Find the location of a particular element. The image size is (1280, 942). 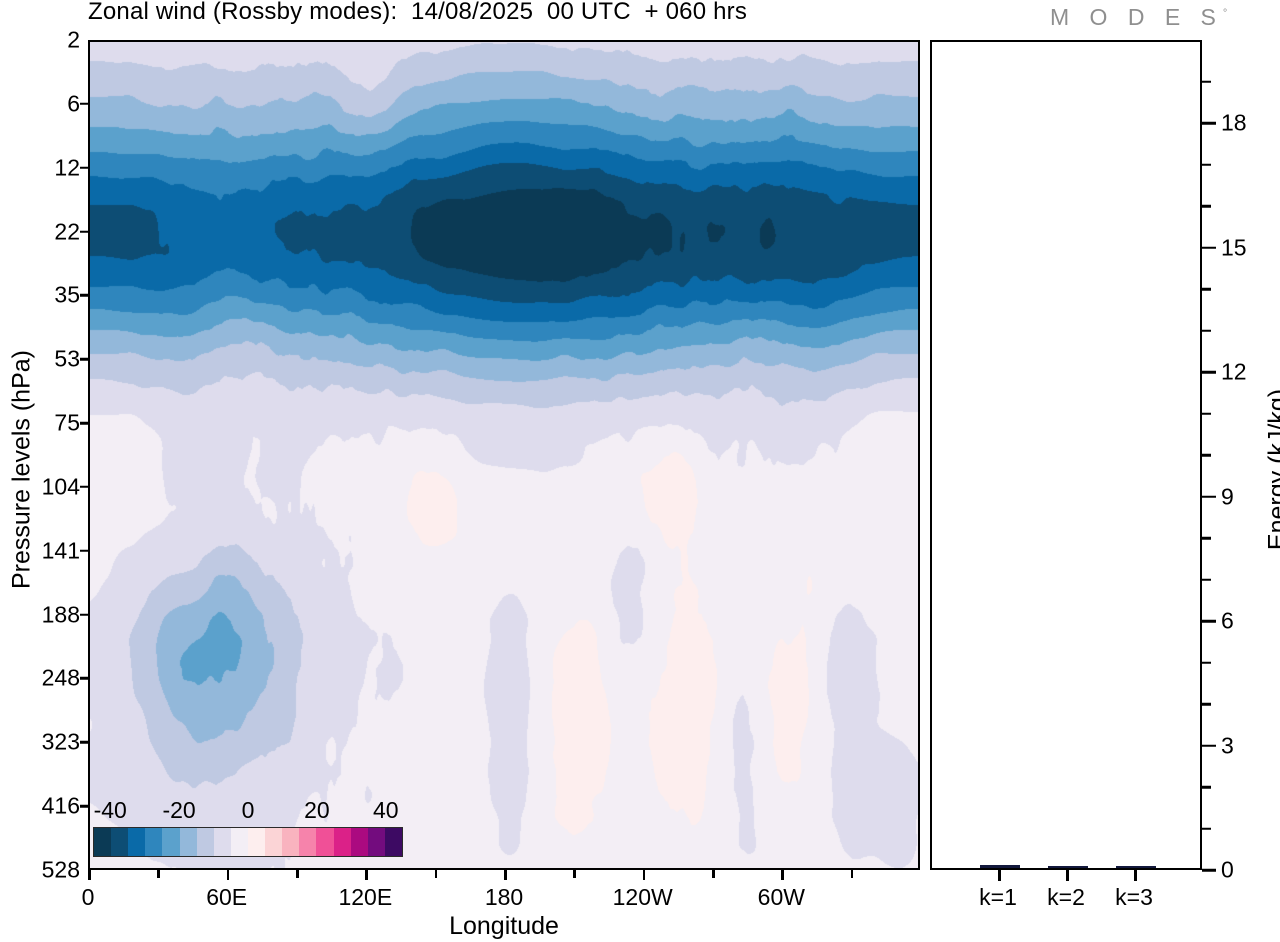

colorbar-tick-label: -20 is located at coordinates (179, 810).